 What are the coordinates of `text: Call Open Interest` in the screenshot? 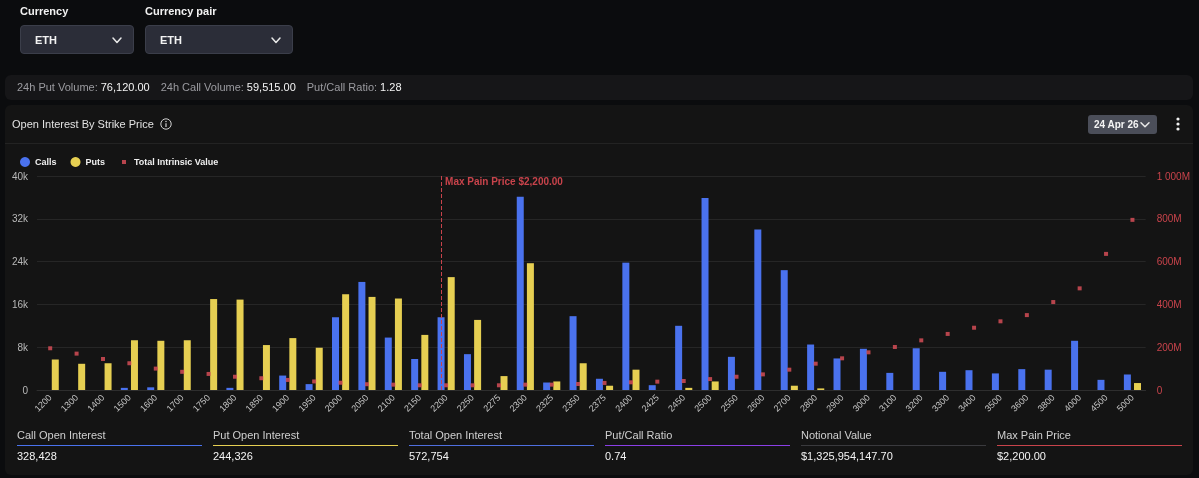 It's located at (61, 435).